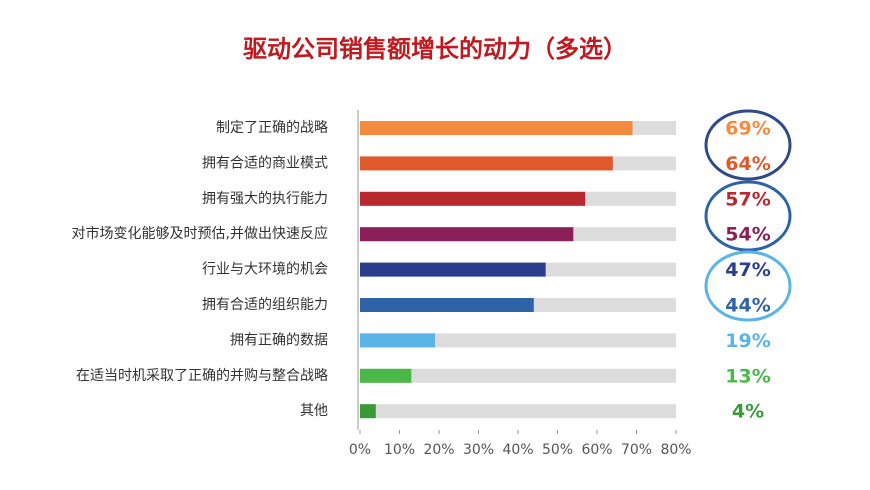 This screenshot has width=870, height=490. What do you see at coordinates (265, 305) in the screenshot?
I see `y-tick-label: 拥有合适的组织能力` at bounding box center [265, 305].